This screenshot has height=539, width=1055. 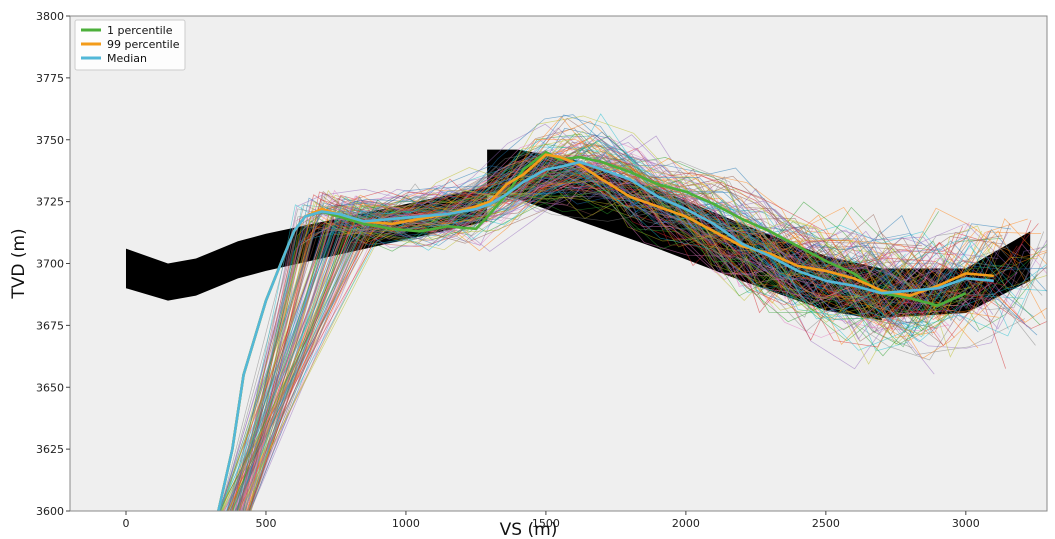 I want to click on y-axis-title: TVD (m), so click(x=19, y=263).